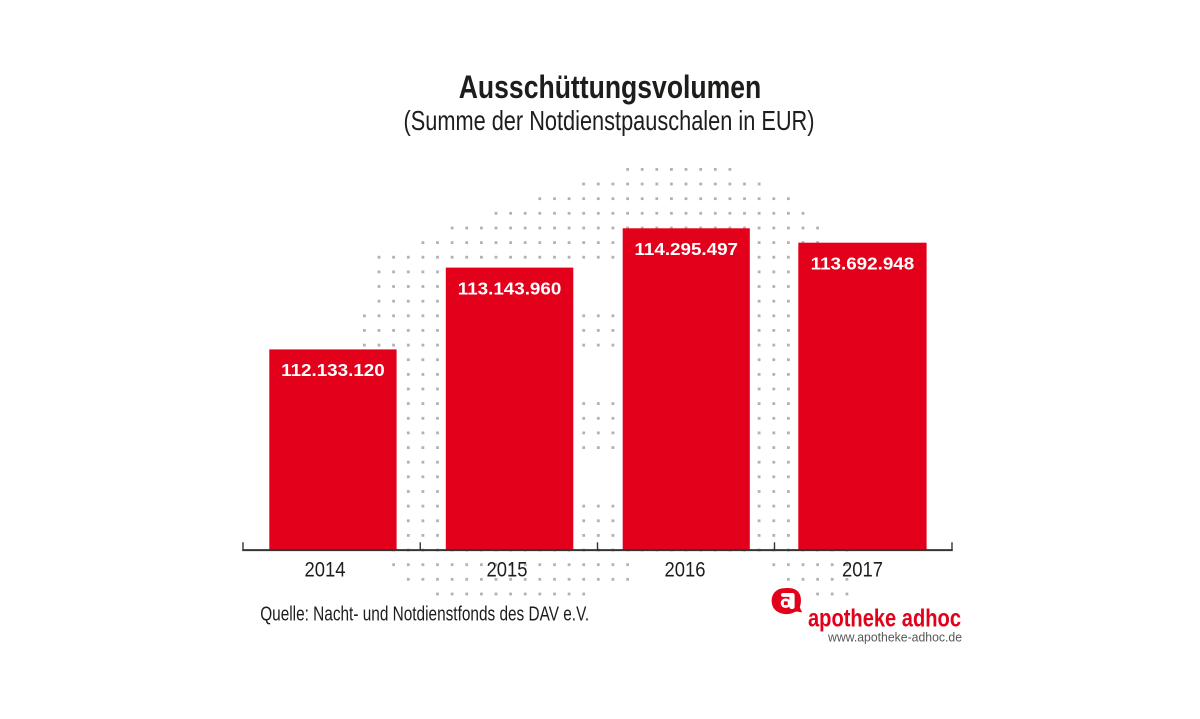 Image resolution: width=1200 pixels, height=719 pixels. I want to click on svg-text: 113.692.948, so click(863, 264).